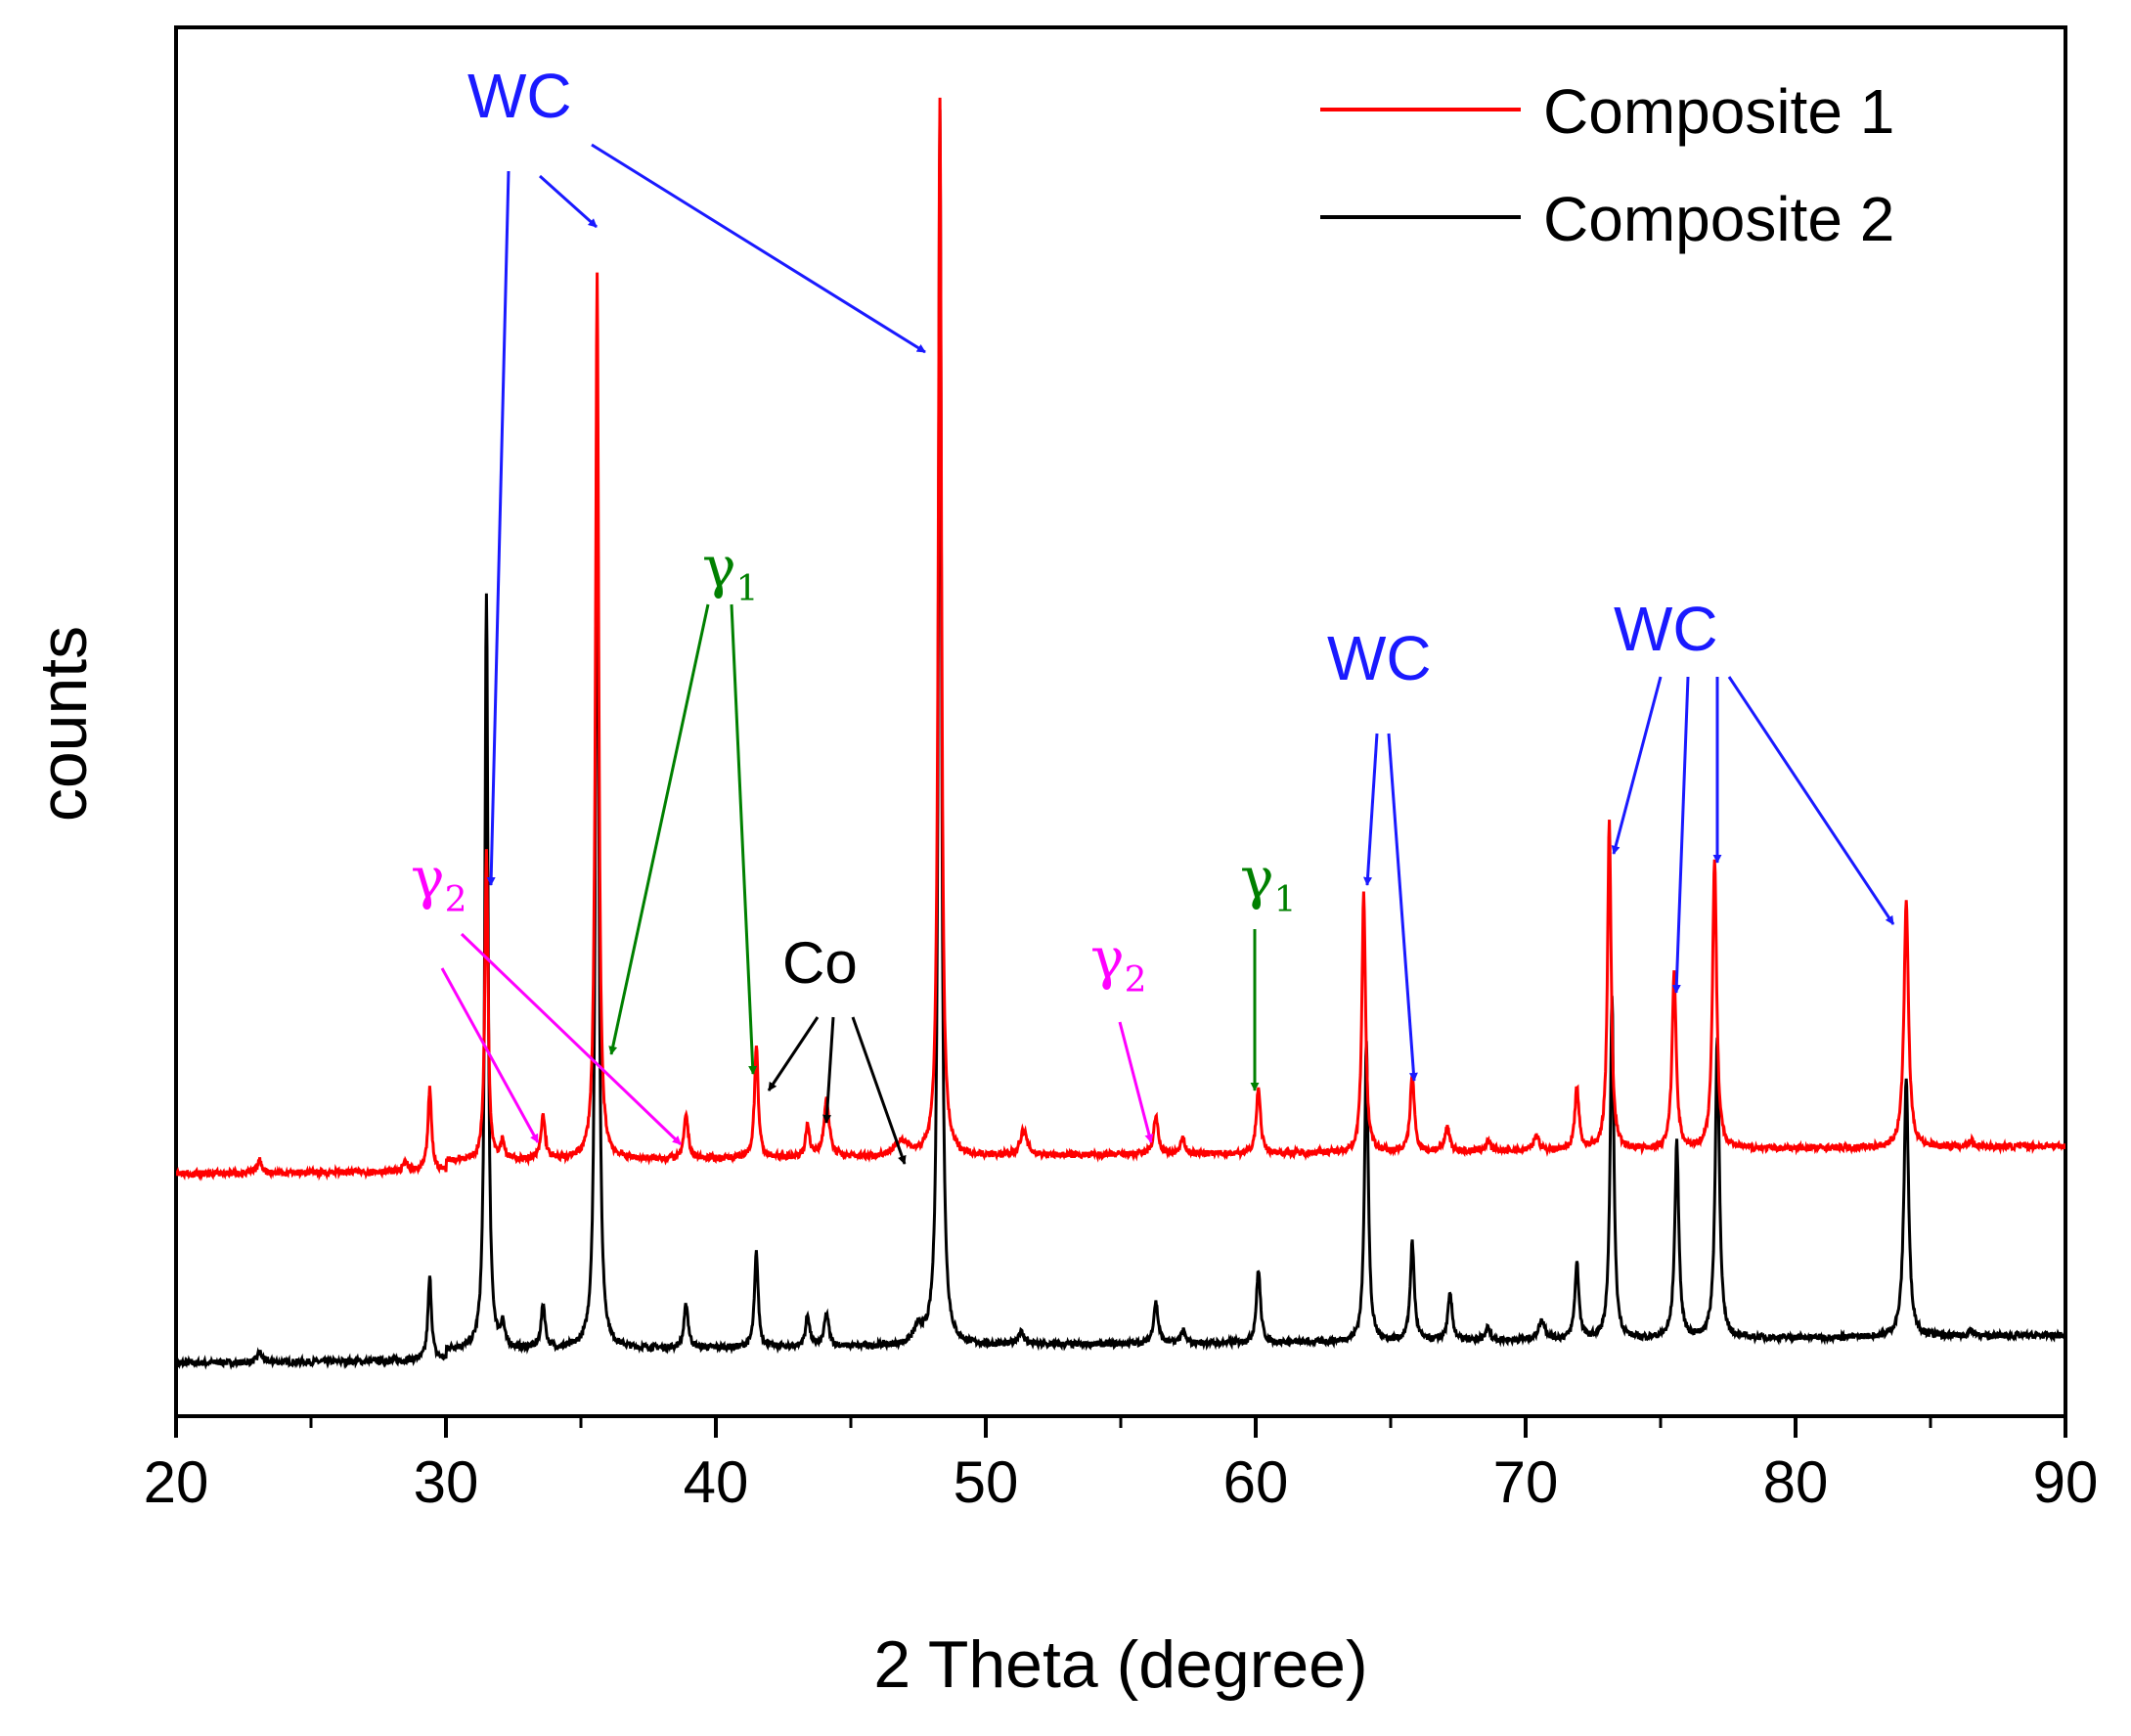 The height and width of the screenshot is (1736, 2131). I want to click on annotation-gamma1-right: γ1, so click(1268, 883).